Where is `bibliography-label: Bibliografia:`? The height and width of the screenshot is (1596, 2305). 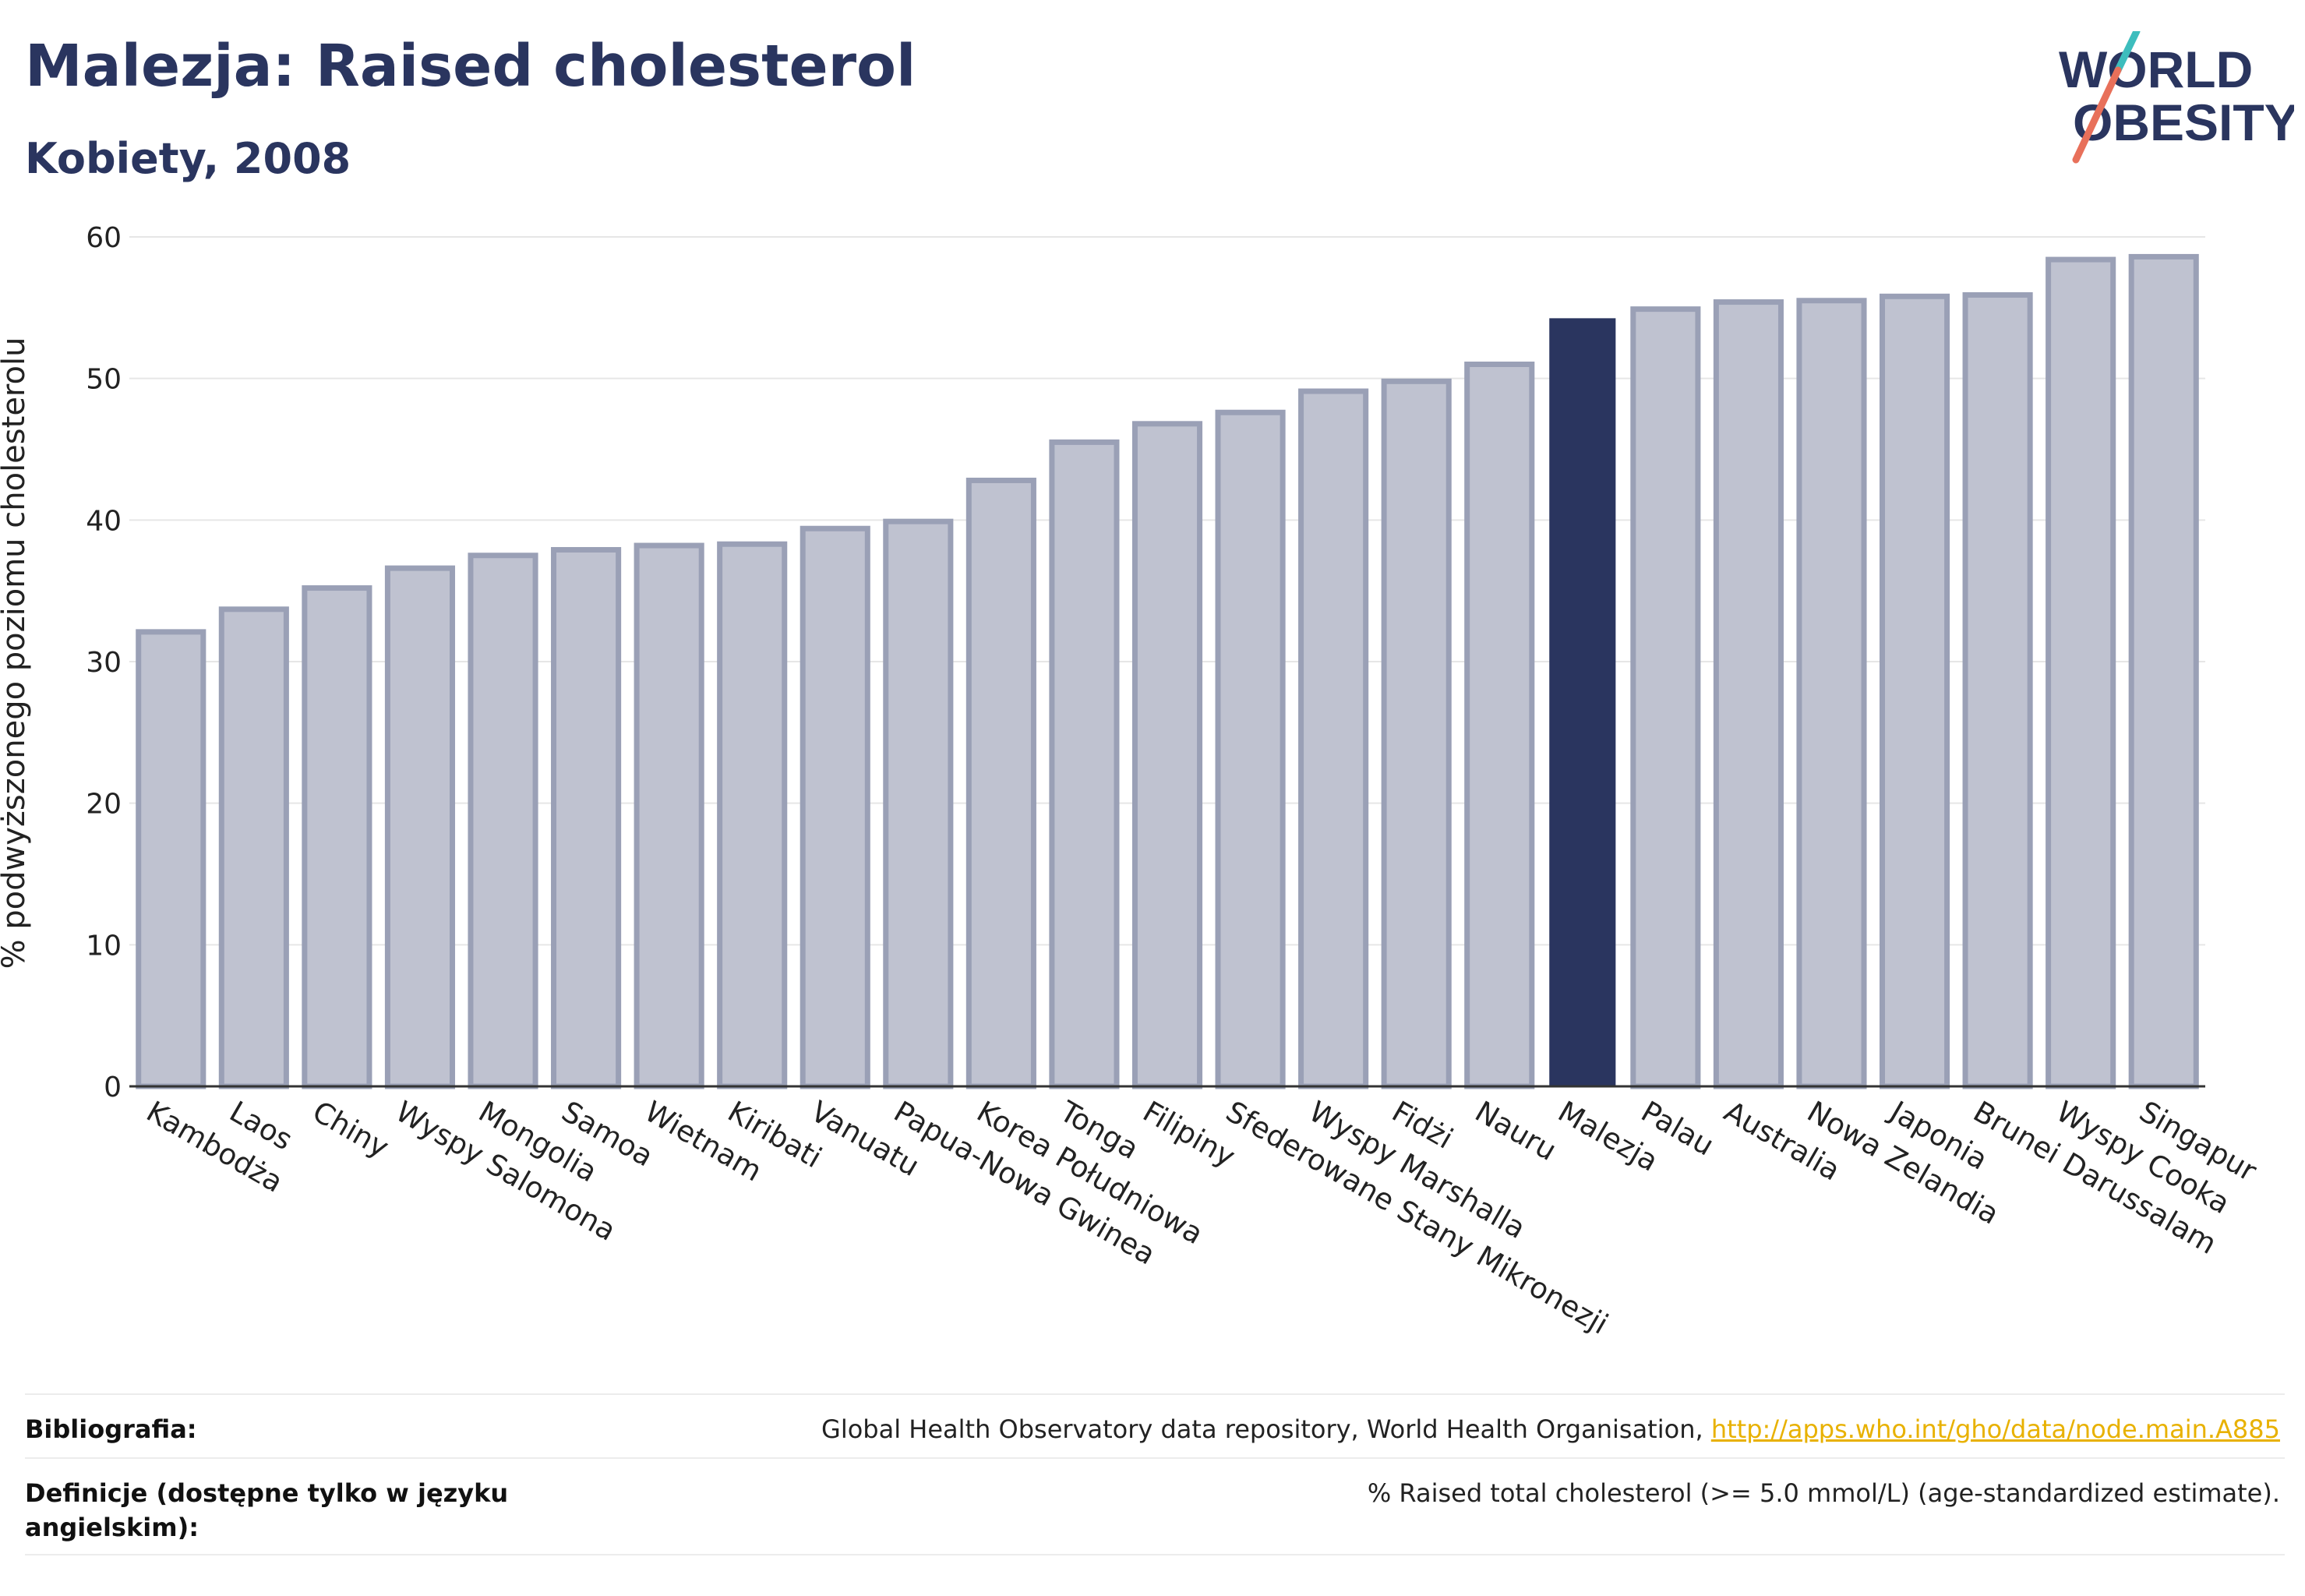
bibliography-label: Bibliografia: is located at coordinates (111, 1429).